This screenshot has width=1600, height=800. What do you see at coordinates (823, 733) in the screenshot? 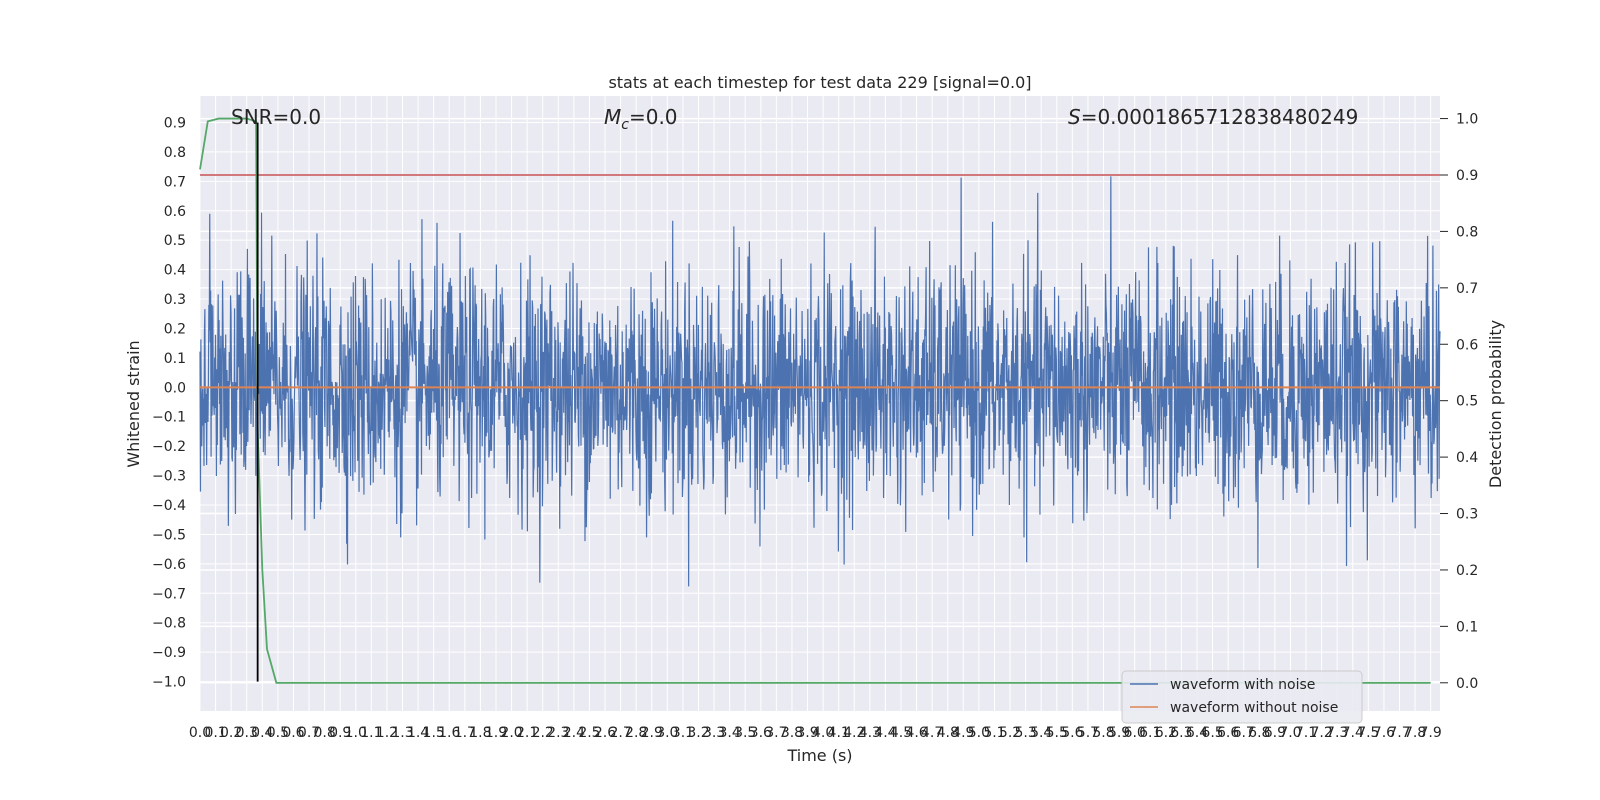
I see `x-tick-label: 4.0` at bounding box center [823, 733].